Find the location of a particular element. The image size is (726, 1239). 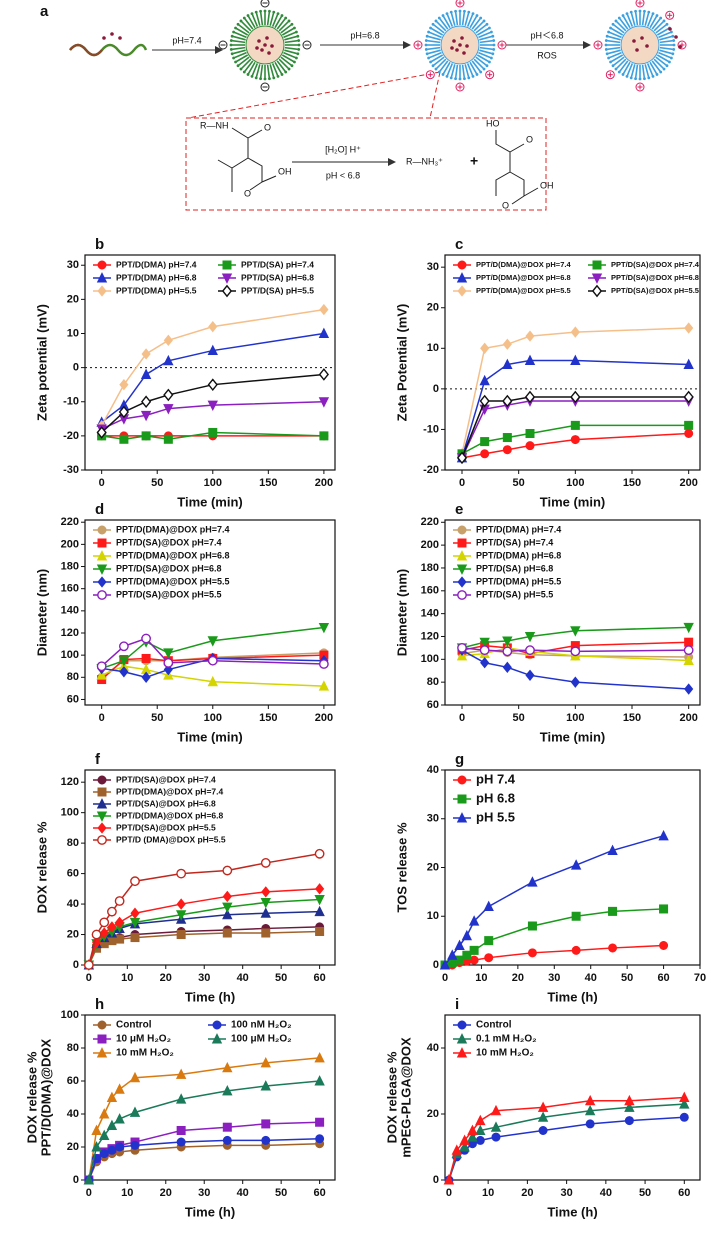

legend-label: 10 mM H₂O₂ is located at coordinates (145, 1053).